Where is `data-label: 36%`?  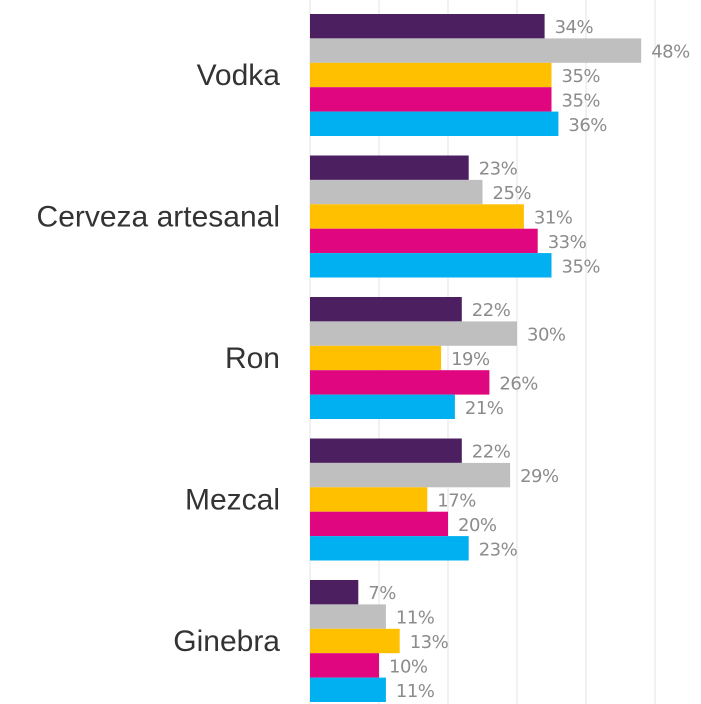
data-label: 36% is located at coordinates (587, 125).